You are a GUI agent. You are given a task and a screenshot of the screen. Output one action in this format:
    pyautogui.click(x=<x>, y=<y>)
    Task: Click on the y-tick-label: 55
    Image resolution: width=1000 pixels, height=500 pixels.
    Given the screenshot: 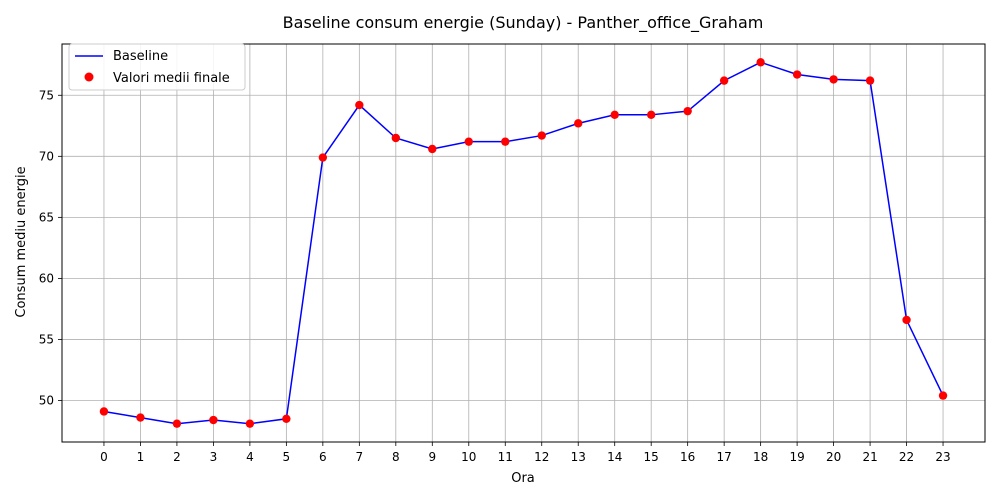 What is the action you would take?
    pyautogui.click(x=46, y=339)
    